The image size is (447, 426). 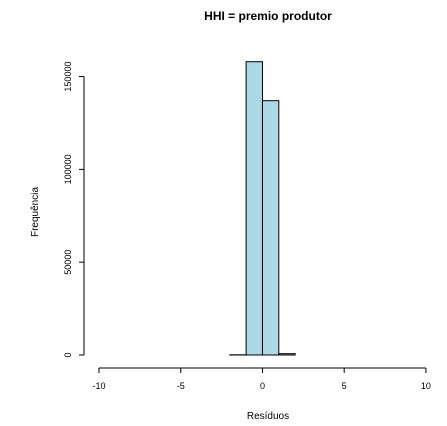 What do you see at coordinates (344, 386) in the screenshot?
I see `x-tick-label: 5` at bounding box center [344, 386].